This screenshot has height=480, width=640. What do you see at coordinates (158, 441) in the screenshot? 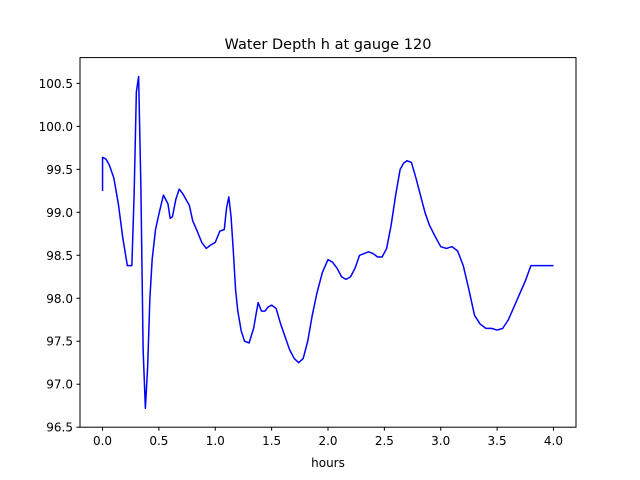
I see `x-tick-label: 0.5` at bounding box center [158, 441].